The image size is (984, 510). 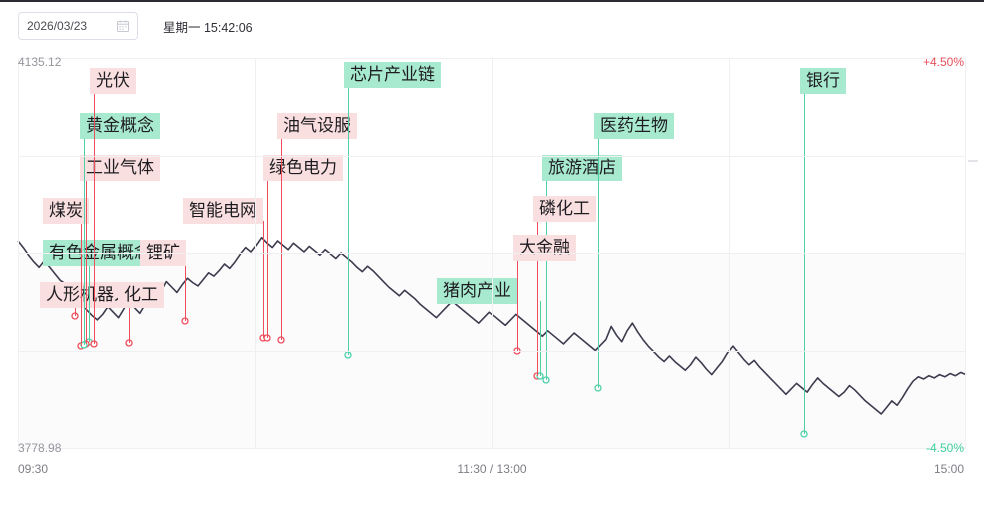 I want to click on annotation-label: 猪肉产业, so click(x=477, y=291).